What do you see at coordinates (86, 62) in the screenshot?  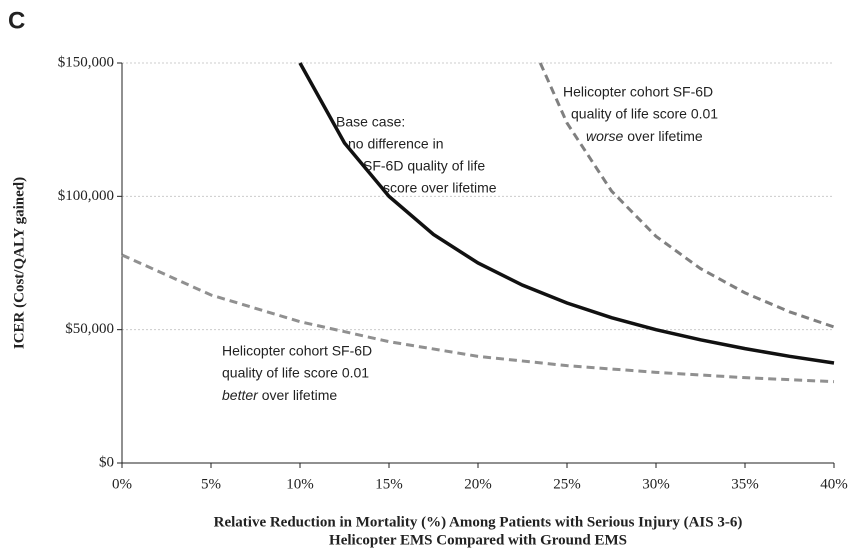 I see `y-tick-label: $150,000` at bounding box center [86, 62].